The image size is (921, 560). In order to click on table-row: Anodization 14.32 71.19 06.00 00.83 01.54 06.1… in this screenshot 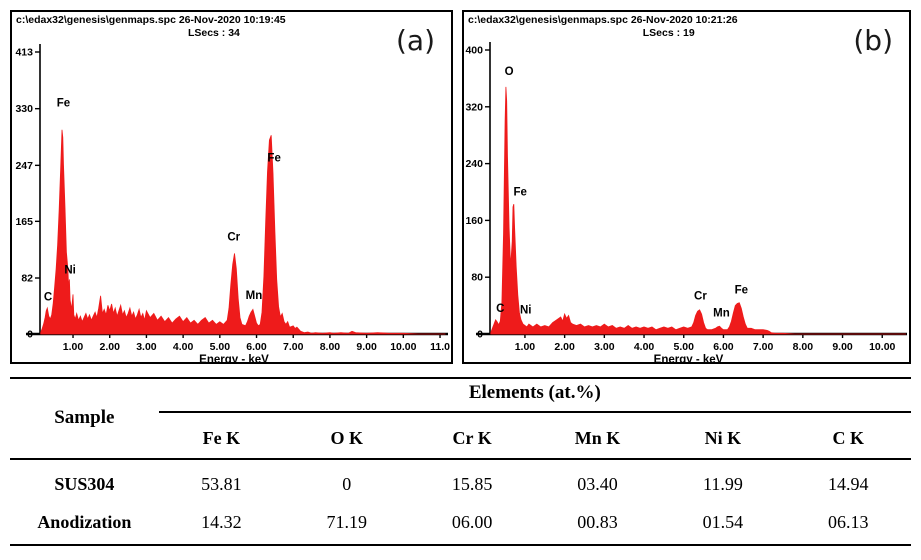, I will do `click(460, 522)`.